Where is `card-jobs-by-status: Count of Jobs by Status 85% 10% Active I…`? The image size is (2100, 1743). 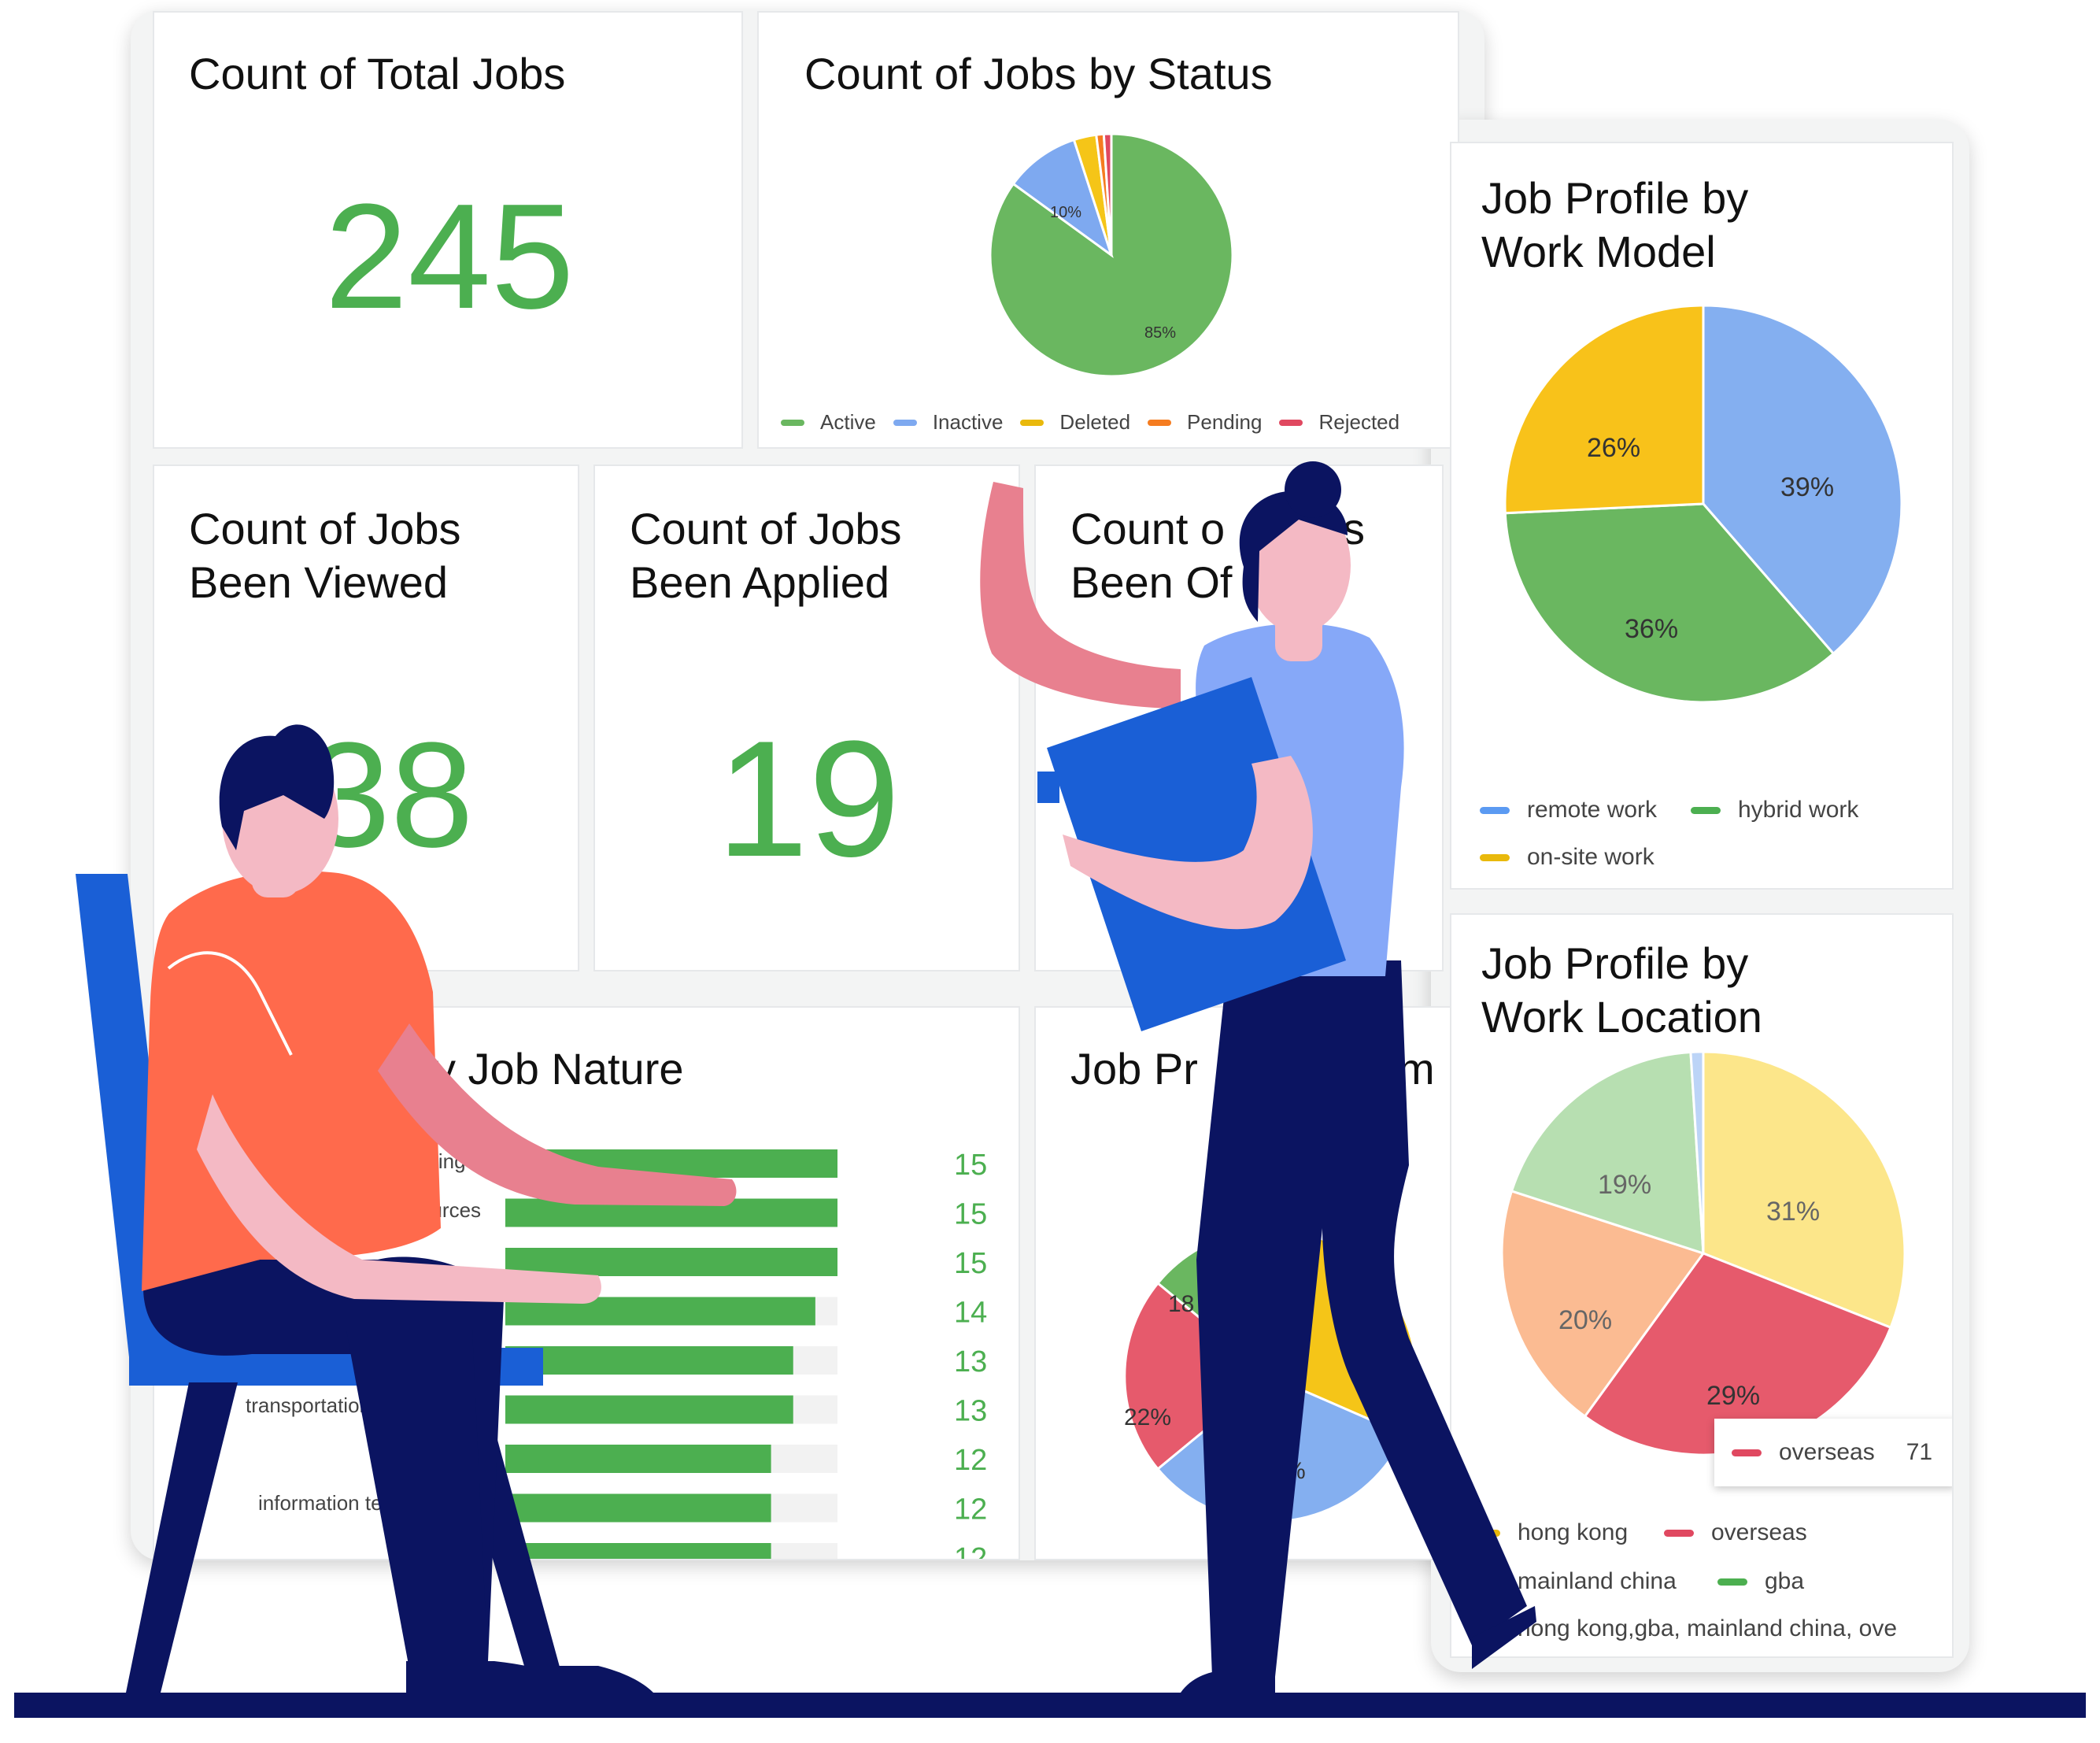 card-jobs-by-status: Count of Jobs by Status 85% 10% Active I… is located at coordinates (1108, 230).